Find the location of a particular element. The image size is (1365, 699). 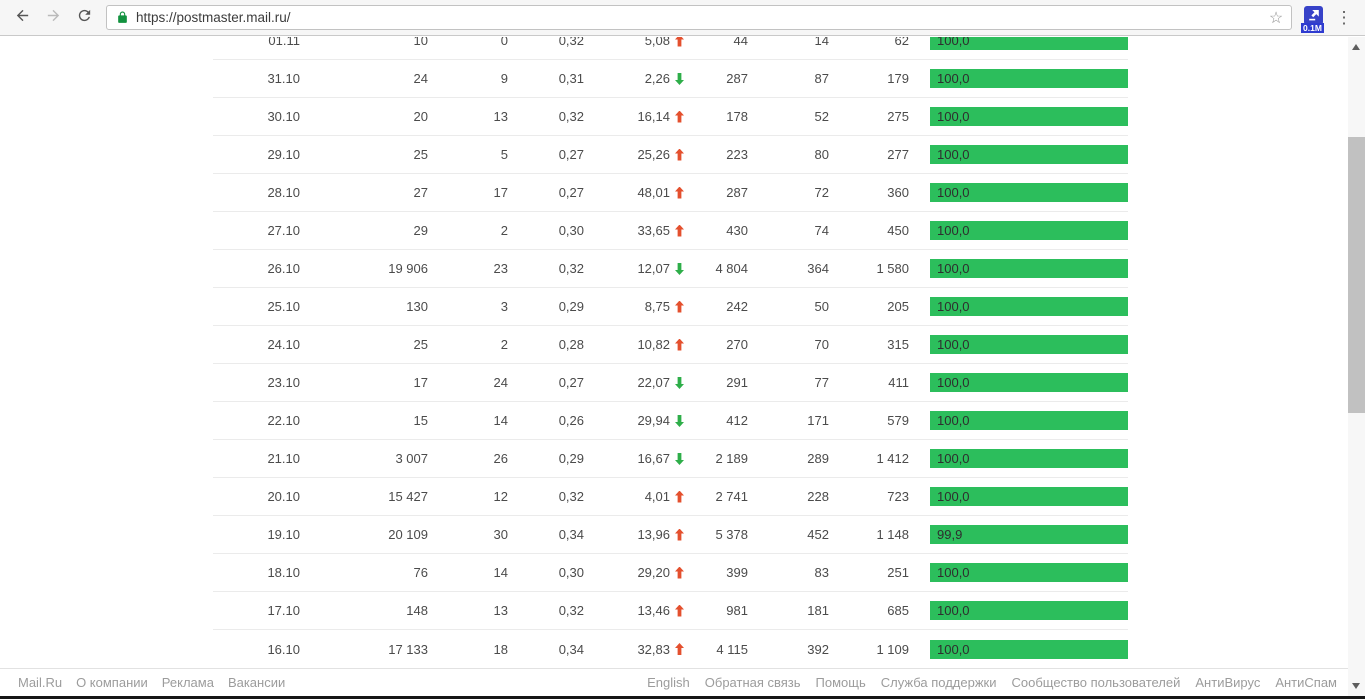

date-cell: 30.10 is located at coordinates (283, 116).